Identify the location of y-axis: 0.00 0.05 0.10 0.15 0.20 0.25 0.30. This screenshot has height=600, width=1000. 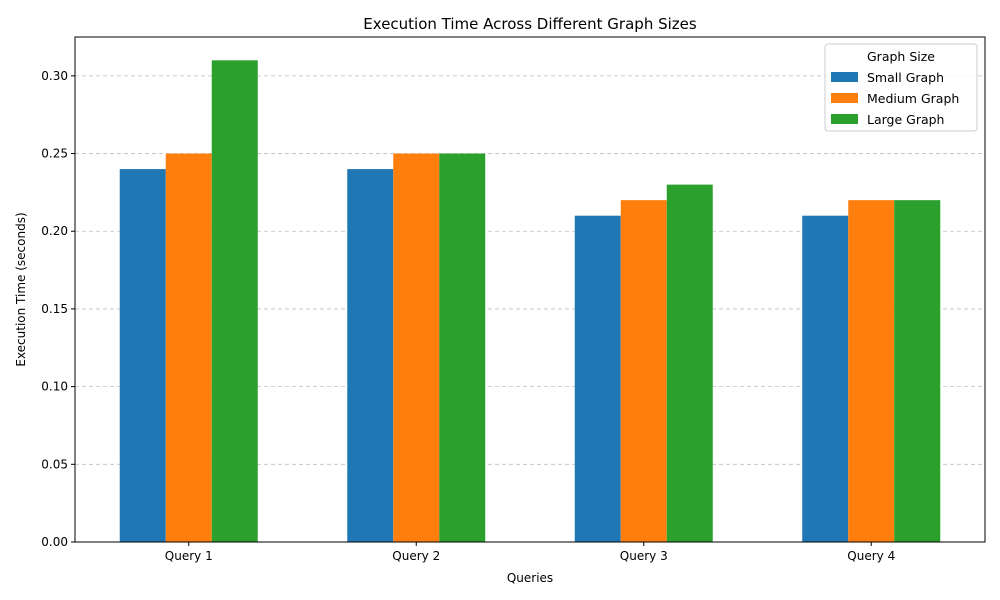
(58, 309).